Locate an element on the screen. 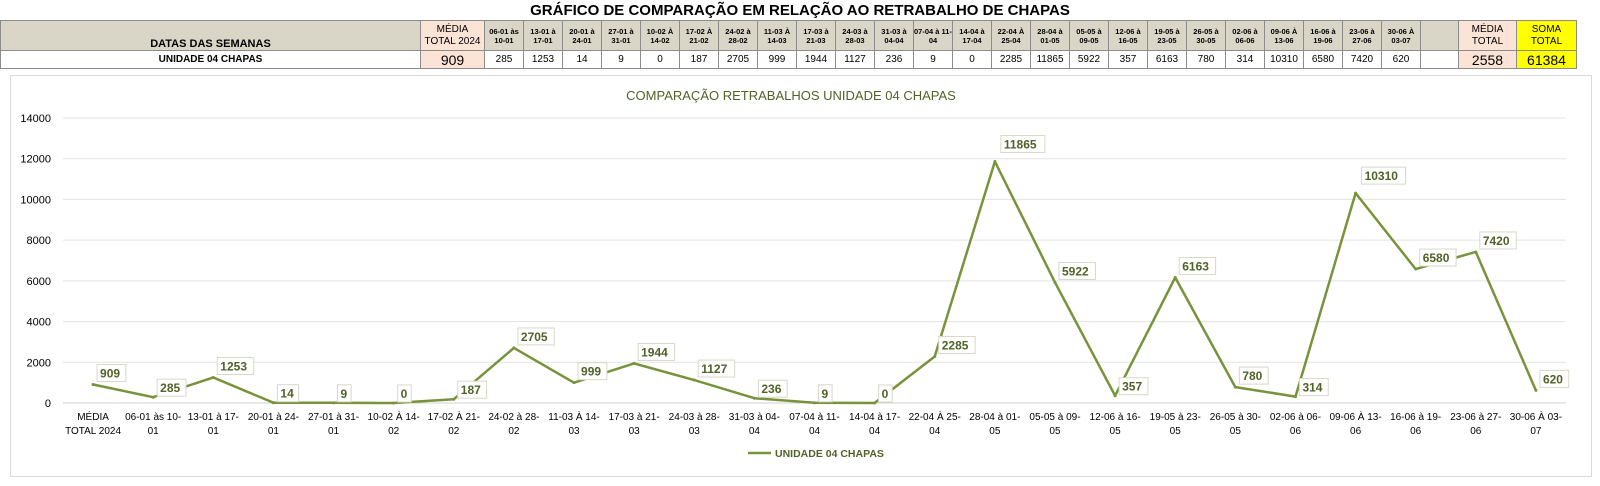 The height and width of the screenshot is (486, 1600). y-tick-label: 2000 is located at coordinates (39, 363).